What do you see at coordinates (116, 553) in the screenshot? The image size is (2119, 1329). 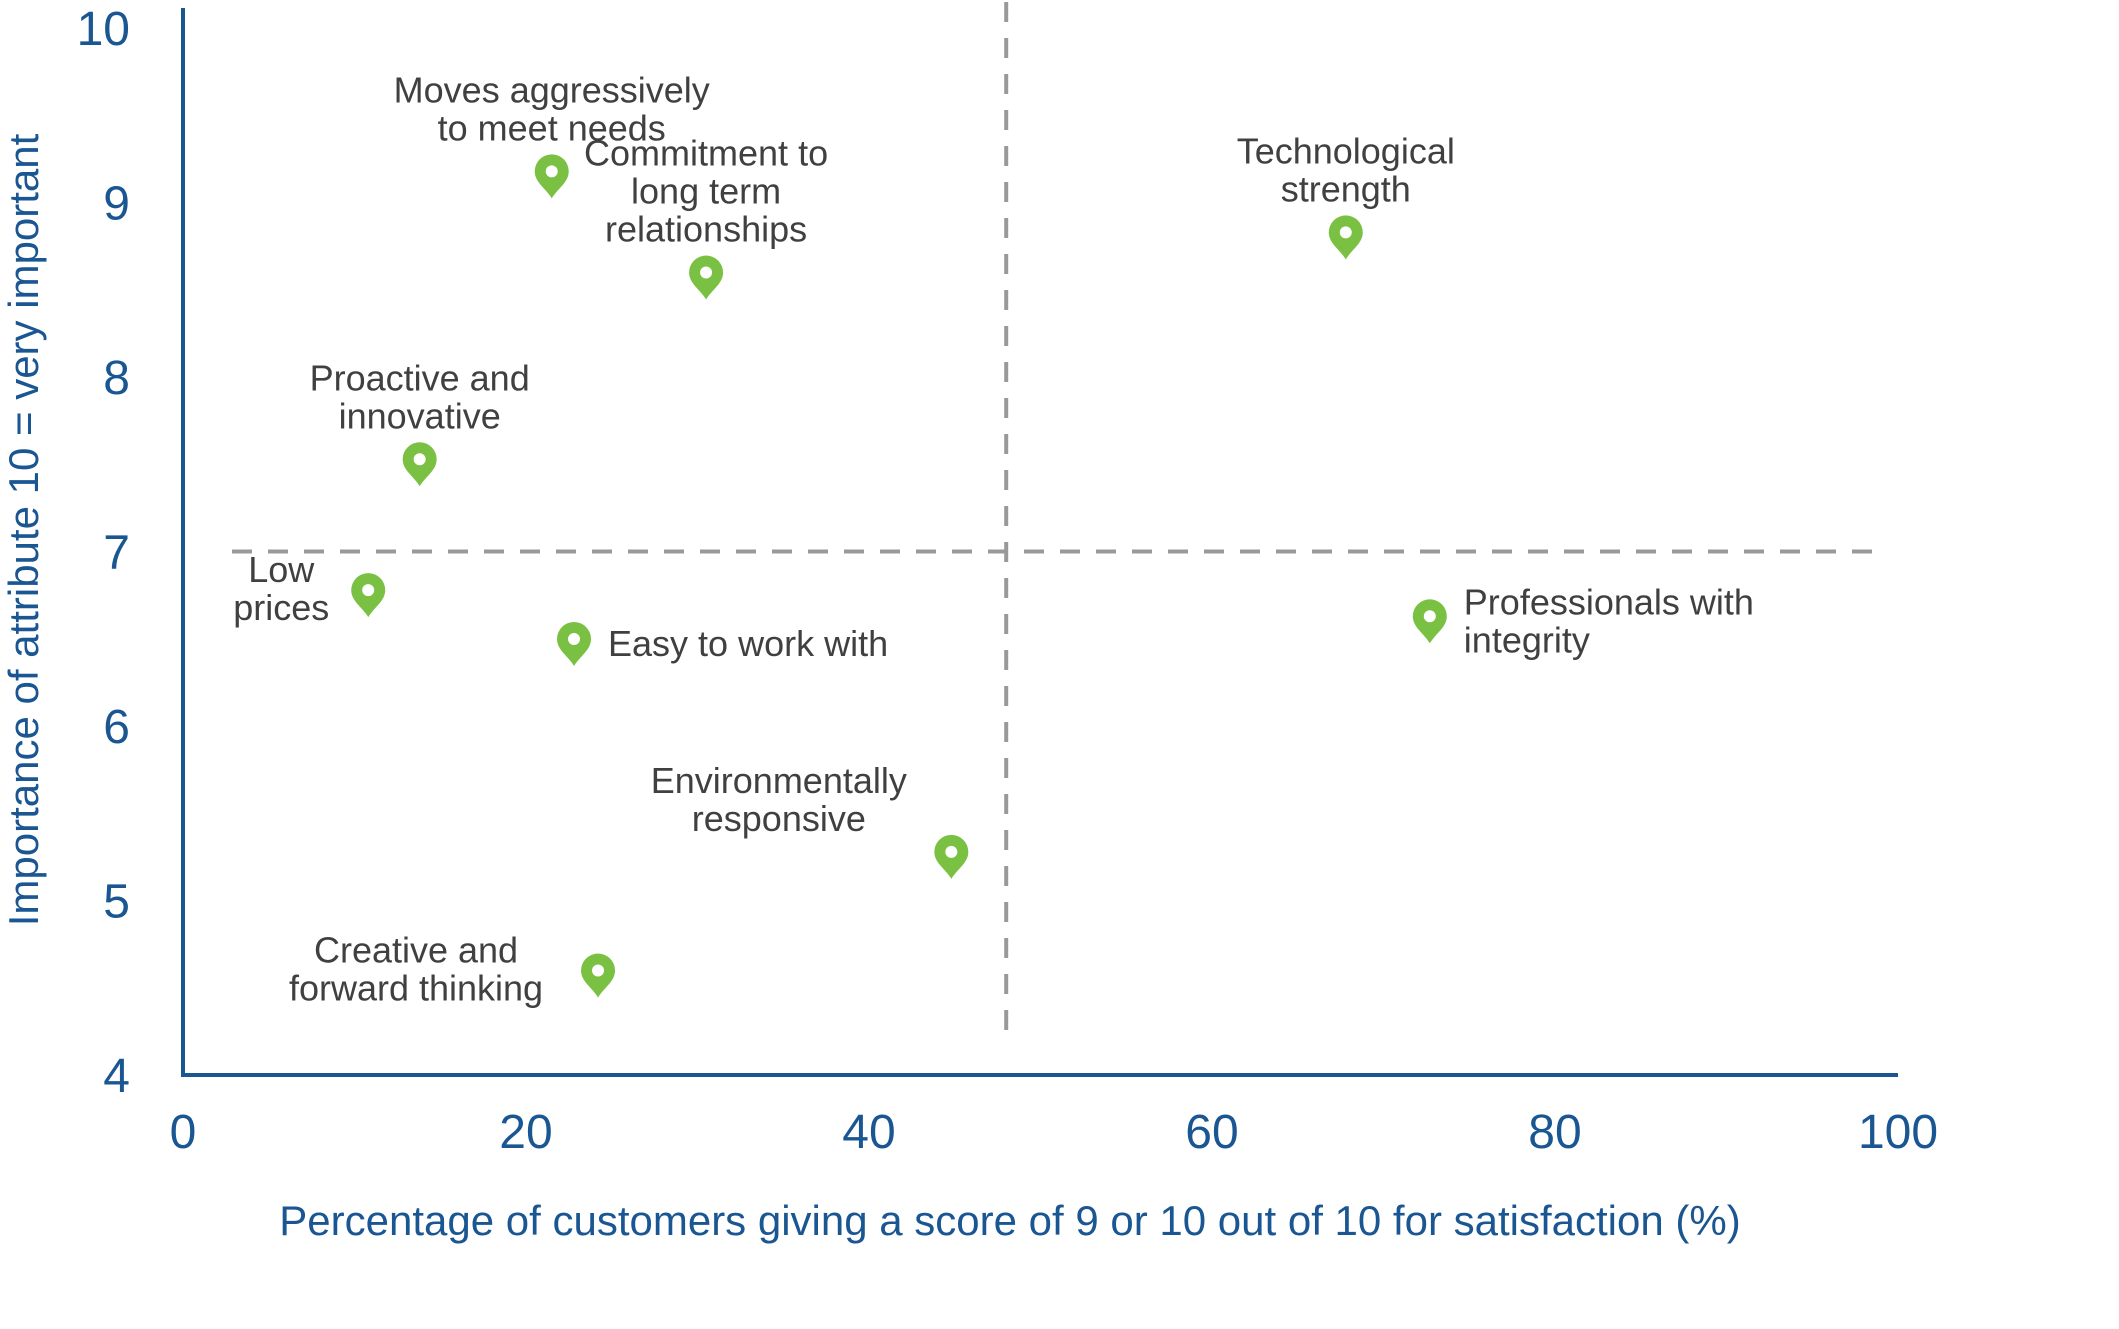 I see `y-tick-label: 7` at bounding box center [116, 553].